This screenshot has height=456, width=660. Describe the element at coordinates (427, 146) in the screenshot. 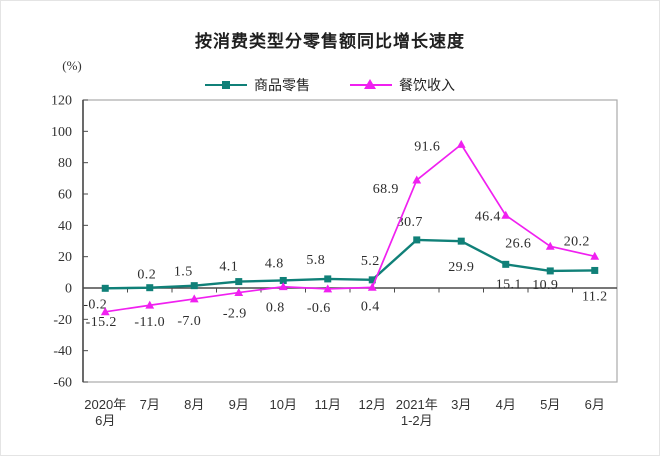

I see `catering-revenue-data-label: 91.6` at that location.